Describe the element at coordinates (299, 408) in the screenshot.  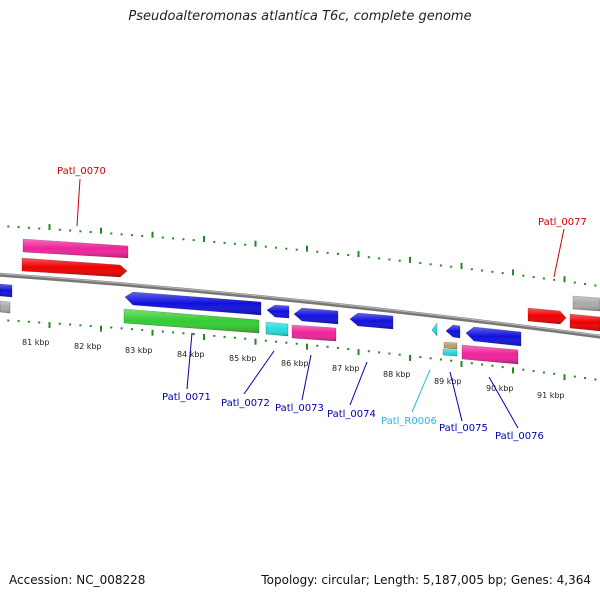
I see `gene-label-patl-0073: Patl_0073` at that location.